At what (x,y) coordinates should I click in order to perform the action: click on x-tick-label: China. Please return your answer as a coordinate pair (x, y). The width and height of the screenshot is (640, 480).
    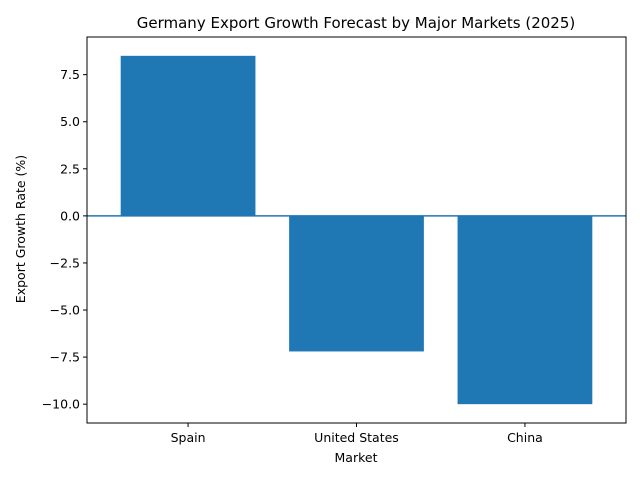
    Looking at the image, I should click on (525, 437).